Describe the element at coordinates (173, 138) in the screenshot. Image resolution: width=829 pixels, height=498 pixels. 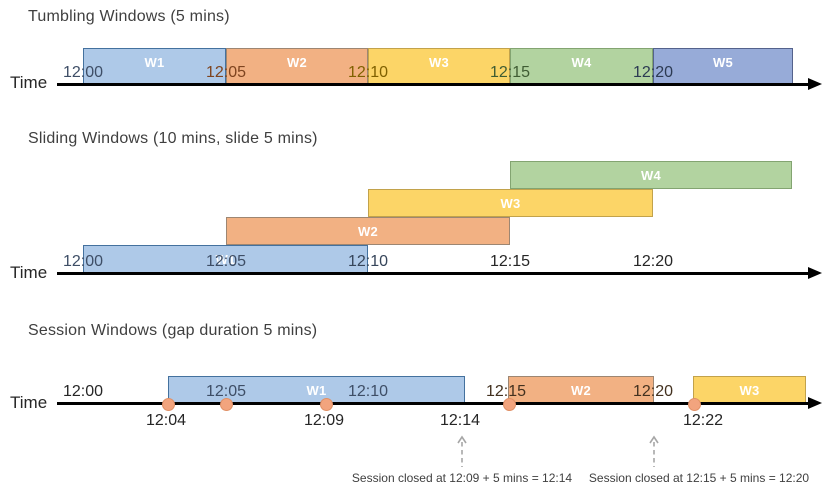
I see `sliding-windows-title: Sliding Windows (10 mins, slide 5 mins)` at that location.